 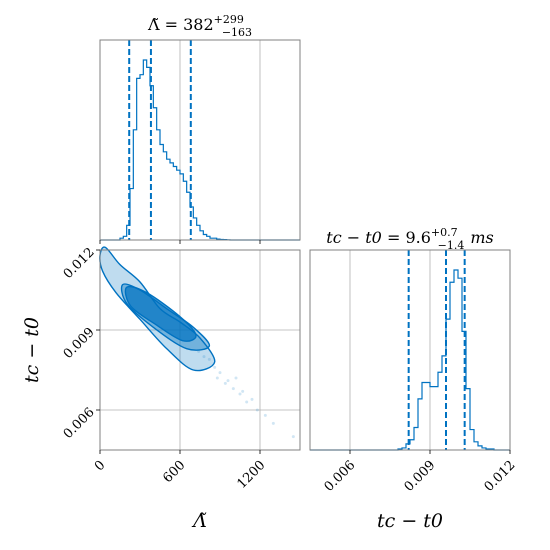 I want to click on y-tick-label: 0.012, so click(x=79, y=263).